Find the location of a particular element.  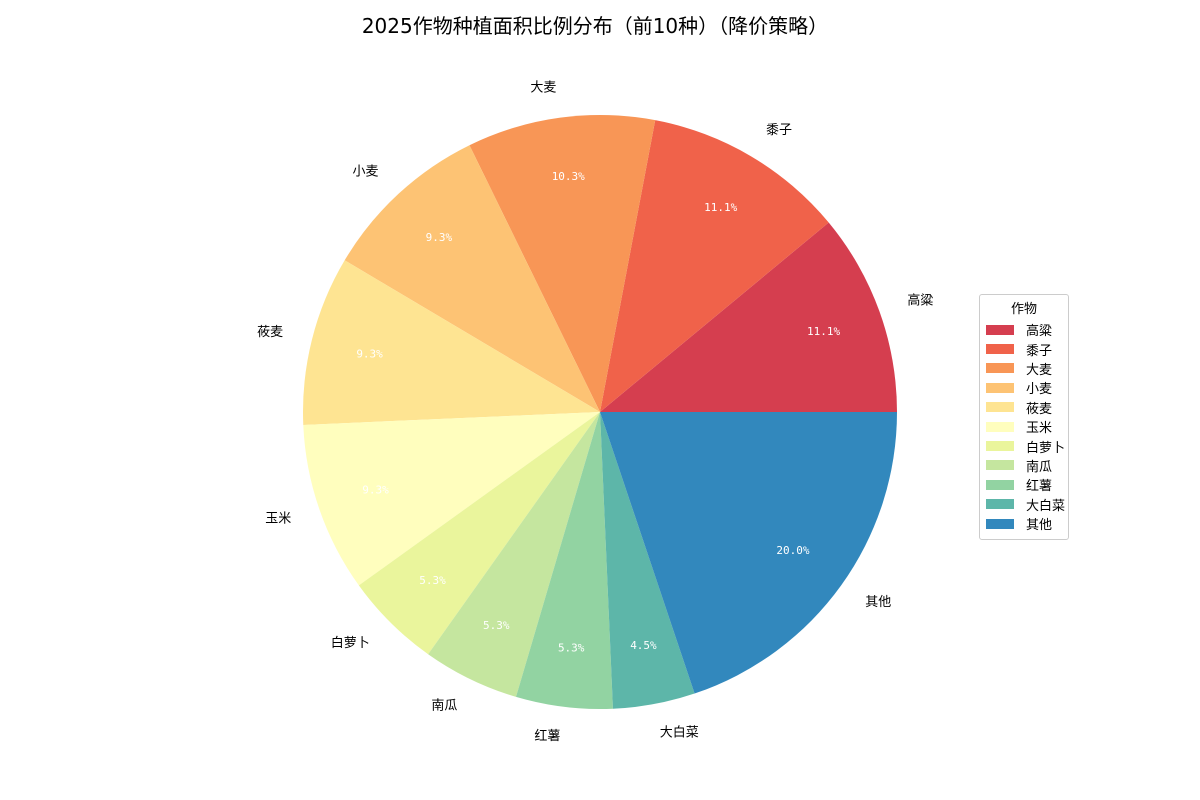

percent-label-5: 9.3% is located at coordinates (375, 489).